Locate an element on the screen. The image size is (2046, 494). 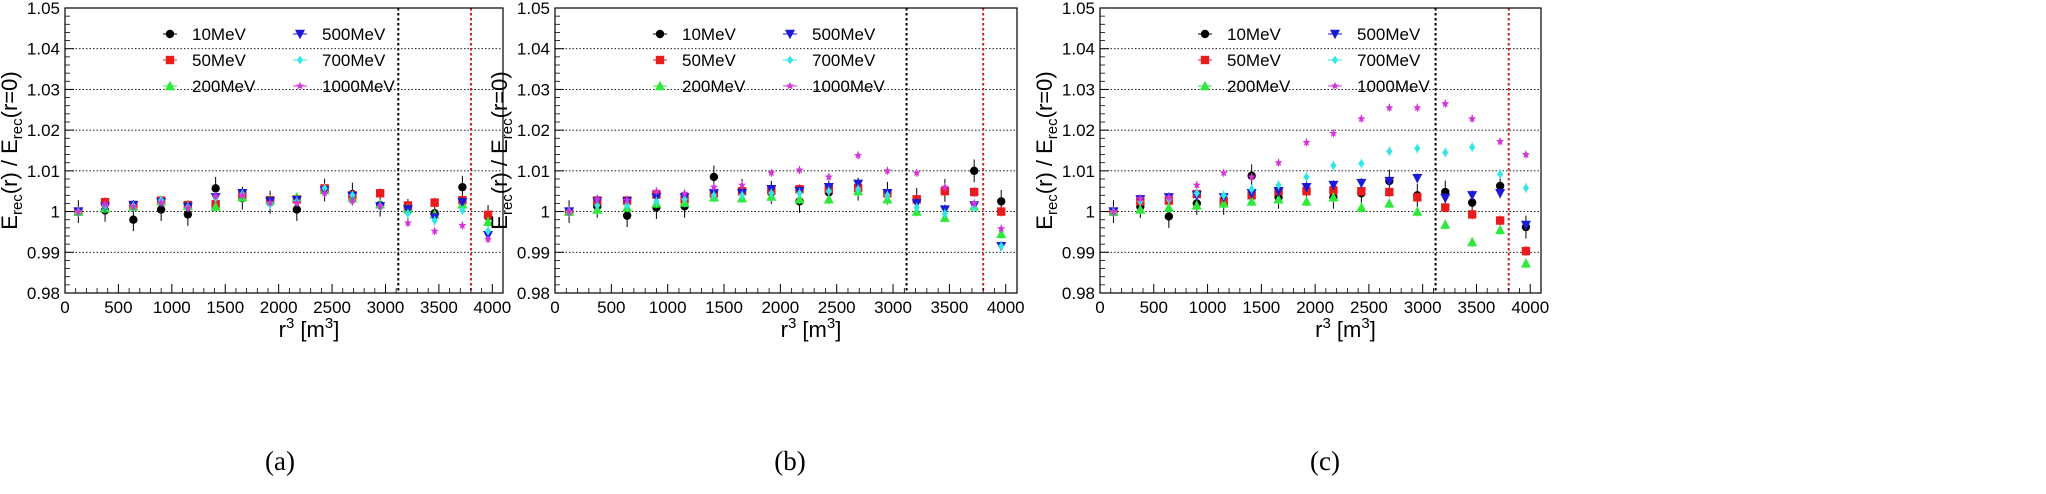
legend-marker-1000MeV is located at coordinates (300, 85).